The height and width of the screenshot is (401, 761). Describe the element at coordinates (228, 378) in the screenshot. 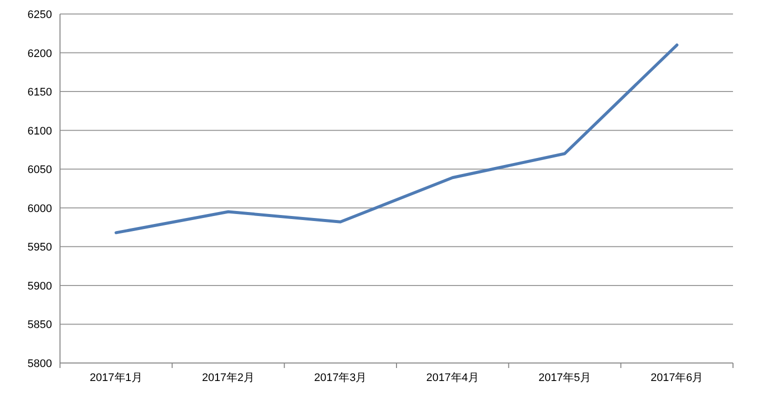

I see `x-tick-label: 2017年2月` at that location.